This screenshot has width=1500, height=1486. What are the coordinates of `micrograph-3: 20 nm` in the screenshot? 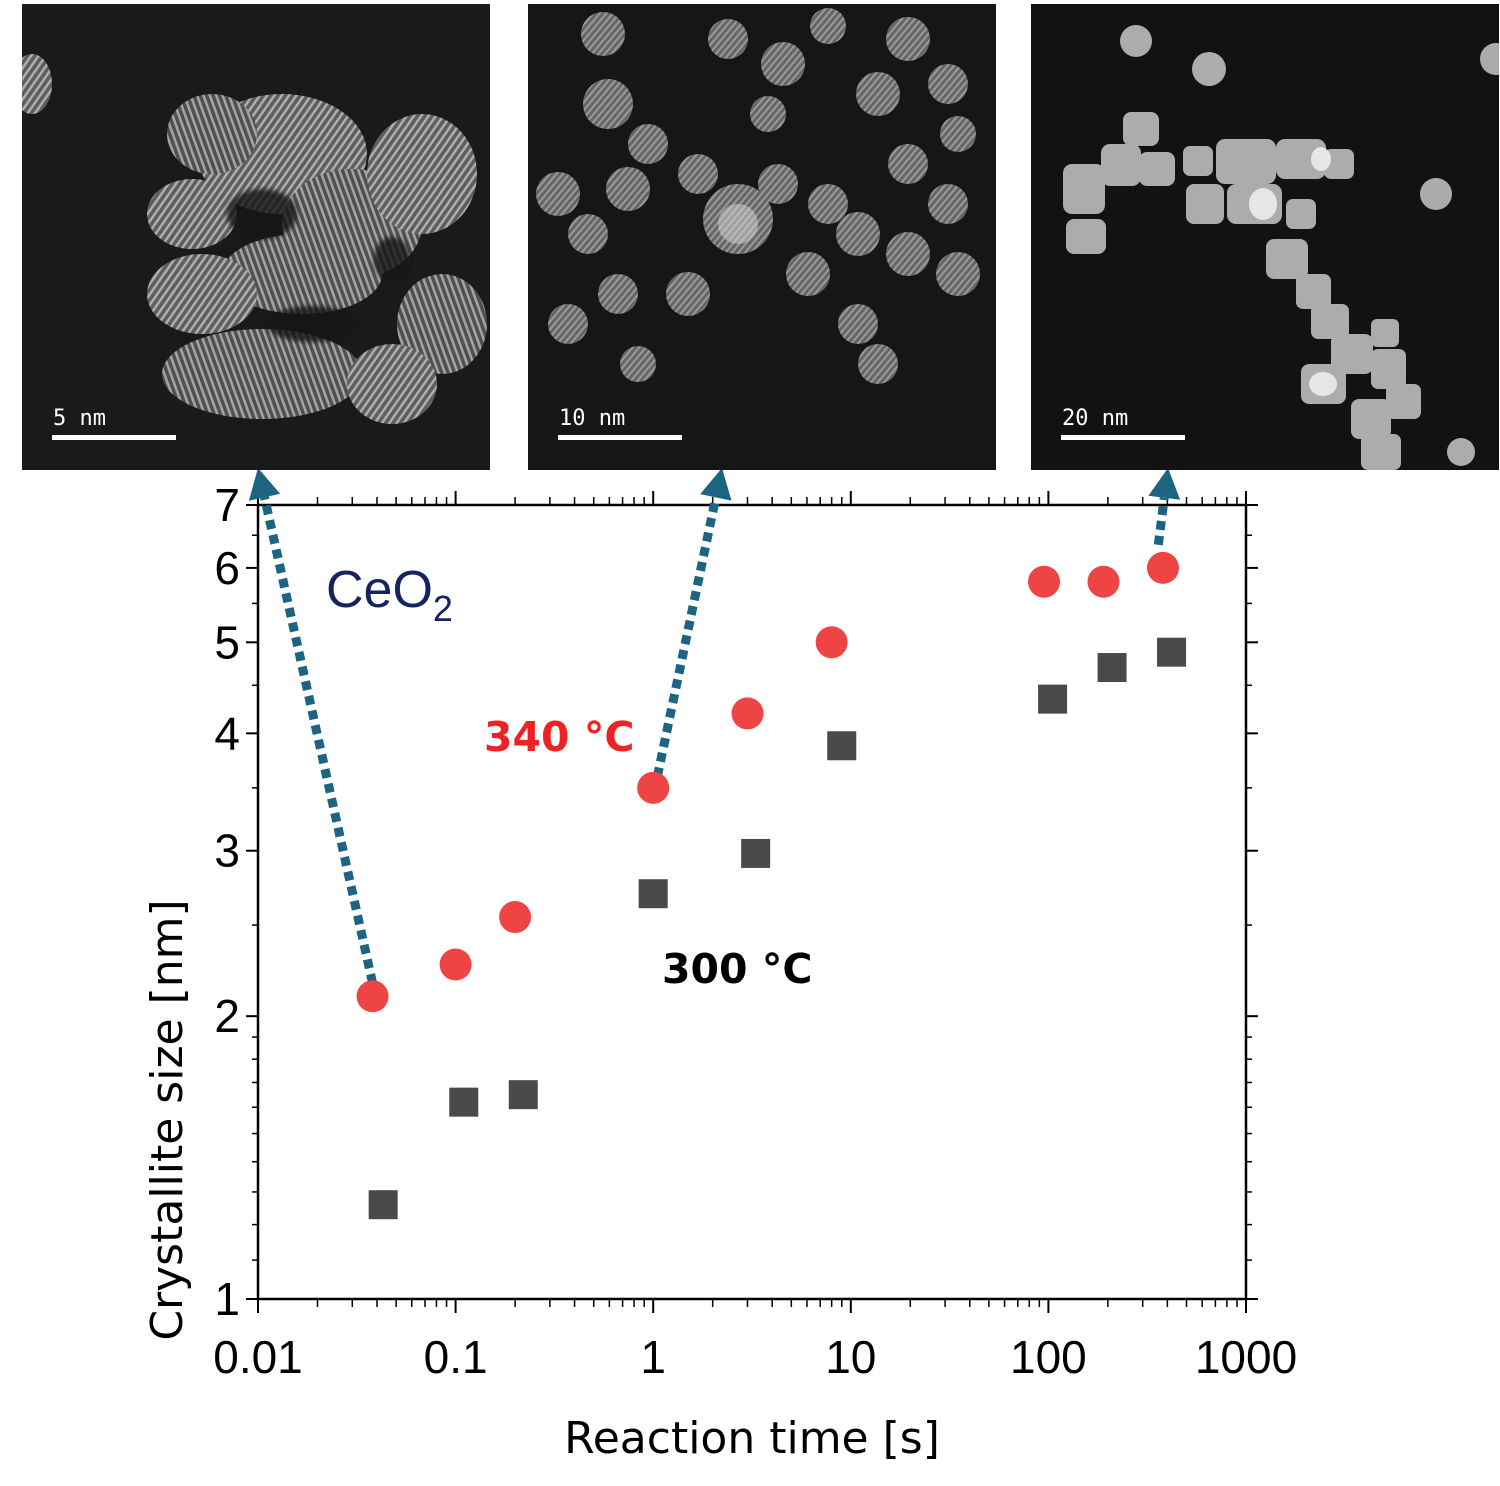 It's located at (1265, 237).